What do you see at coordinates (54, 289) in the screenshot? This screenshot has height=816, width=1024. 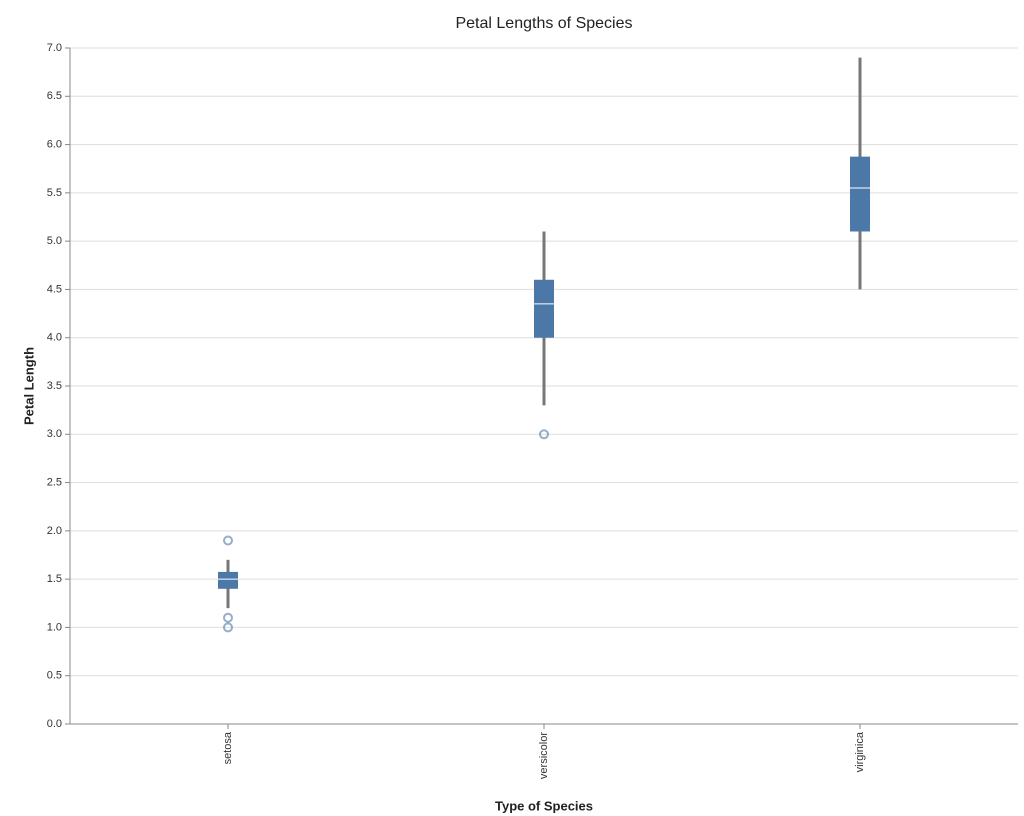 I see `y-tick-label: 4.5` at bounding box center [54, 289].